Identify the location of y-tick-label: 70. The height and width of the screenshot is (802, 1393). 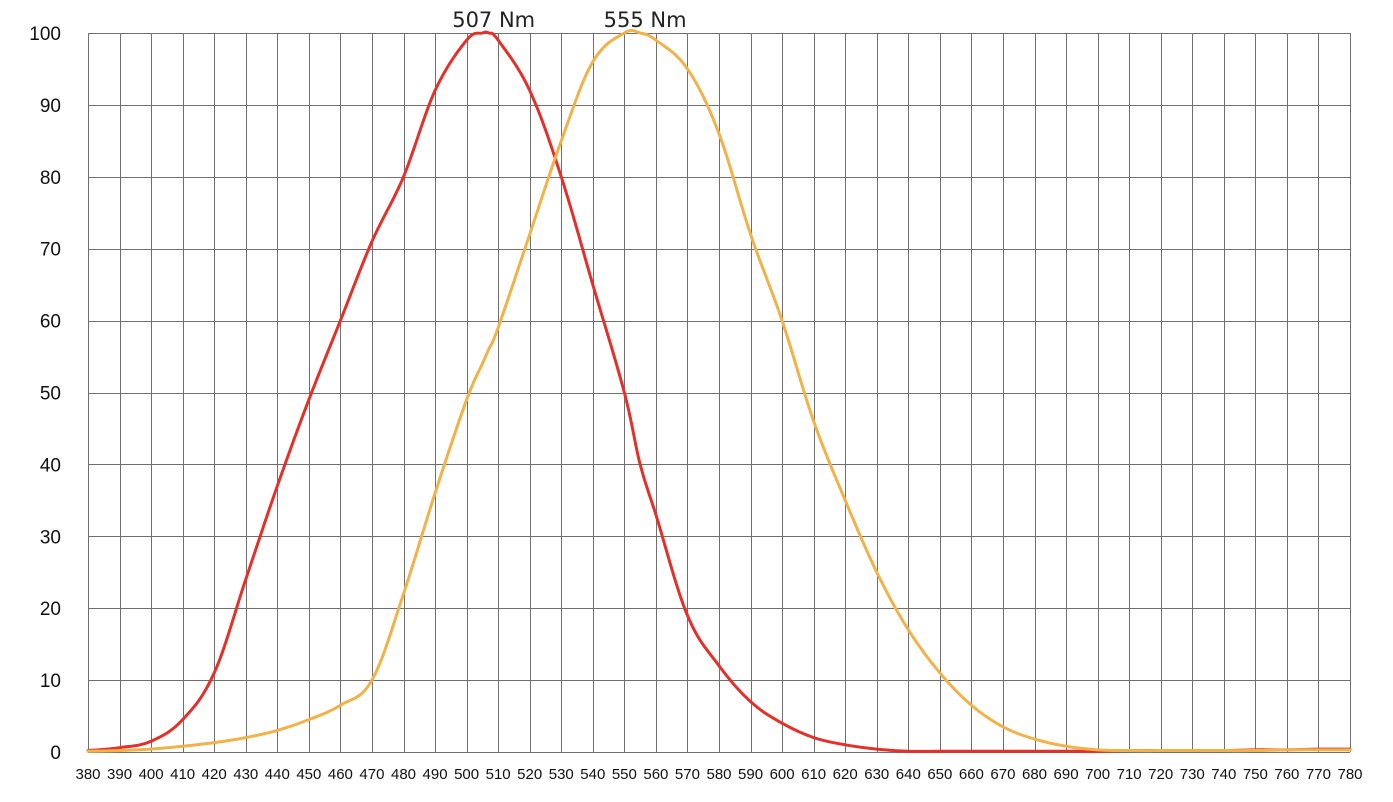
(50, 250).